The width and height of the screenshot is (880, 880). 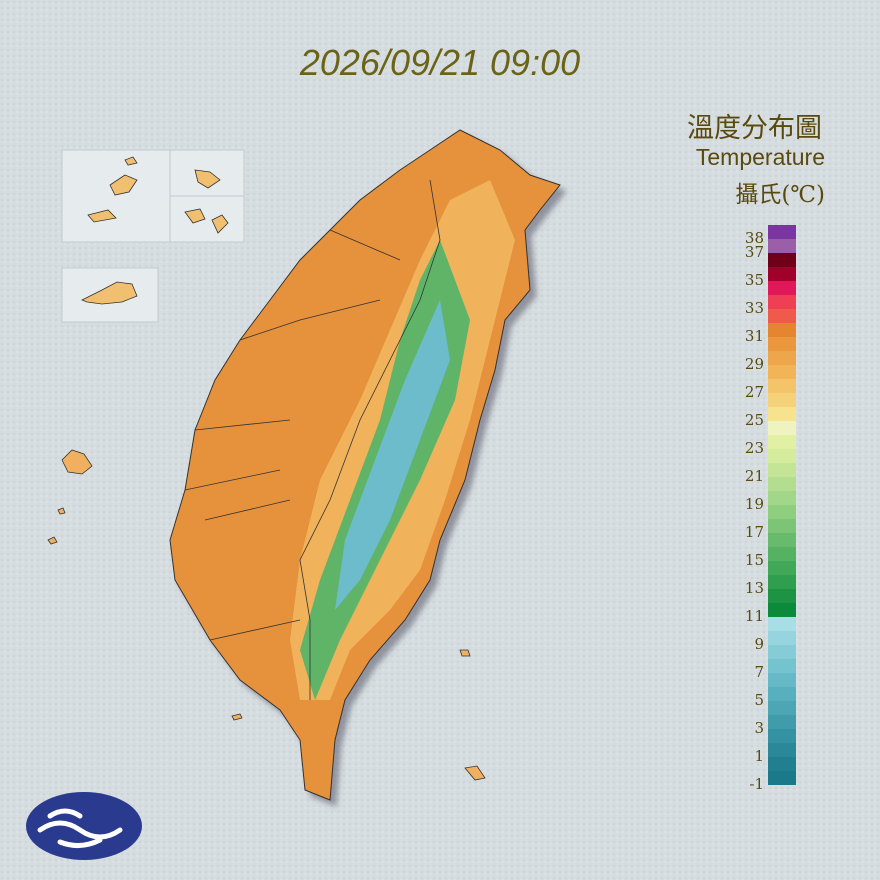 What do you see at coordinates (756, 784) in the screenshot?
I see `tick-label: -1` at bounding box center [756, 784].